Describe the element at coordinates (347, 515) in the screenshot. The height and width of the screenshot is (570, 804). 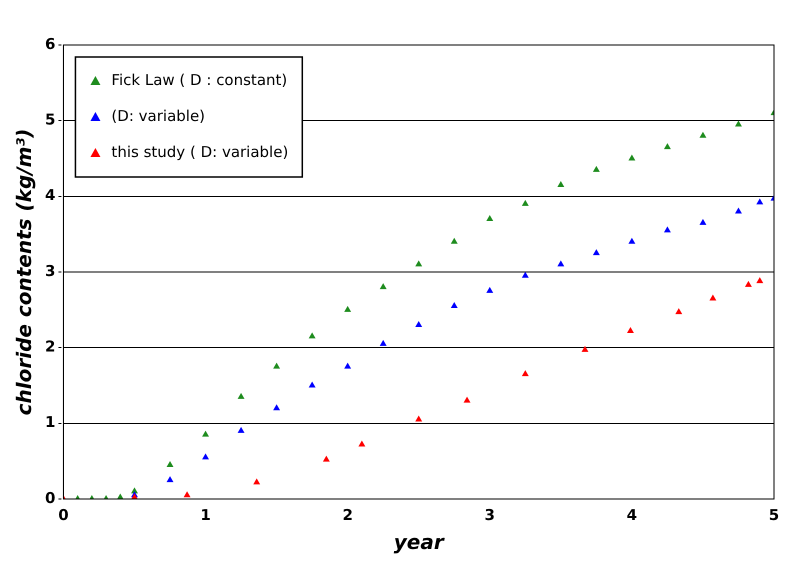
I see `x-tick-label: 2` at that location.